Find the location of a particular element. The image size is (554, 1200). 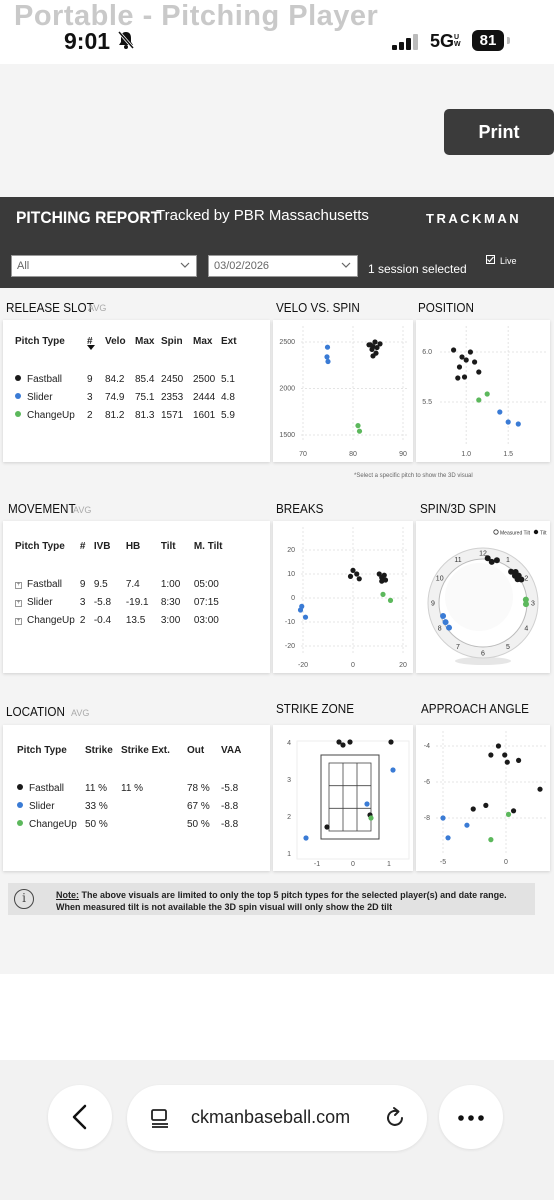

col-strike-ext: Strike Ext. is located at coordinates (145, 750).